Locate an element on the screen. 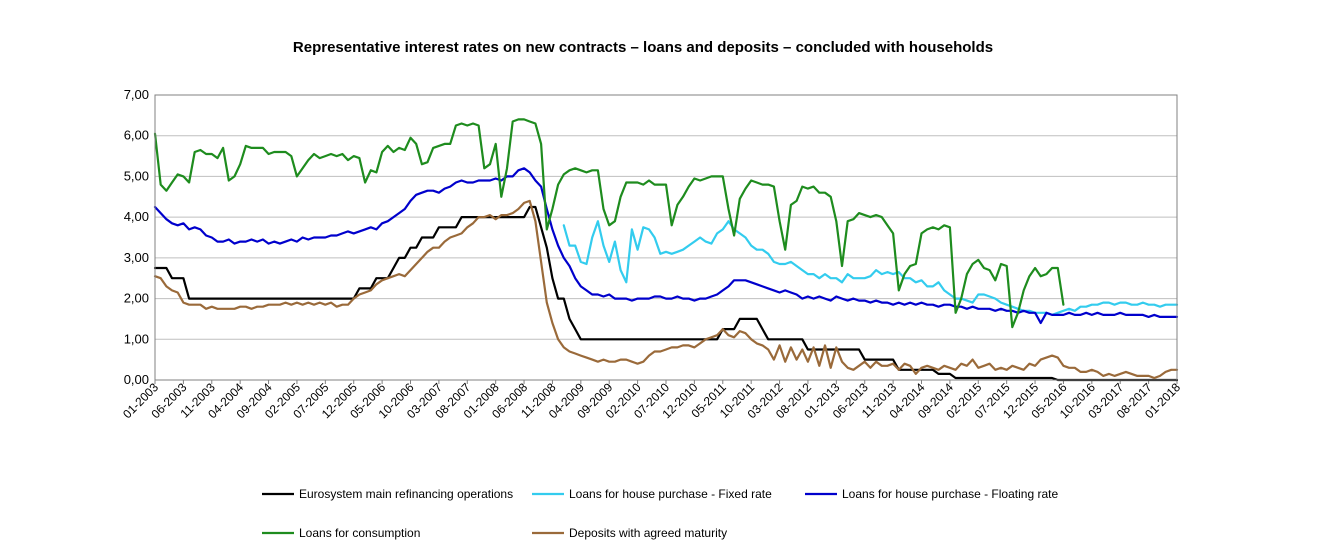  legend-item: Eurosystem main refinancing operations is located at coordinates (387, 494).